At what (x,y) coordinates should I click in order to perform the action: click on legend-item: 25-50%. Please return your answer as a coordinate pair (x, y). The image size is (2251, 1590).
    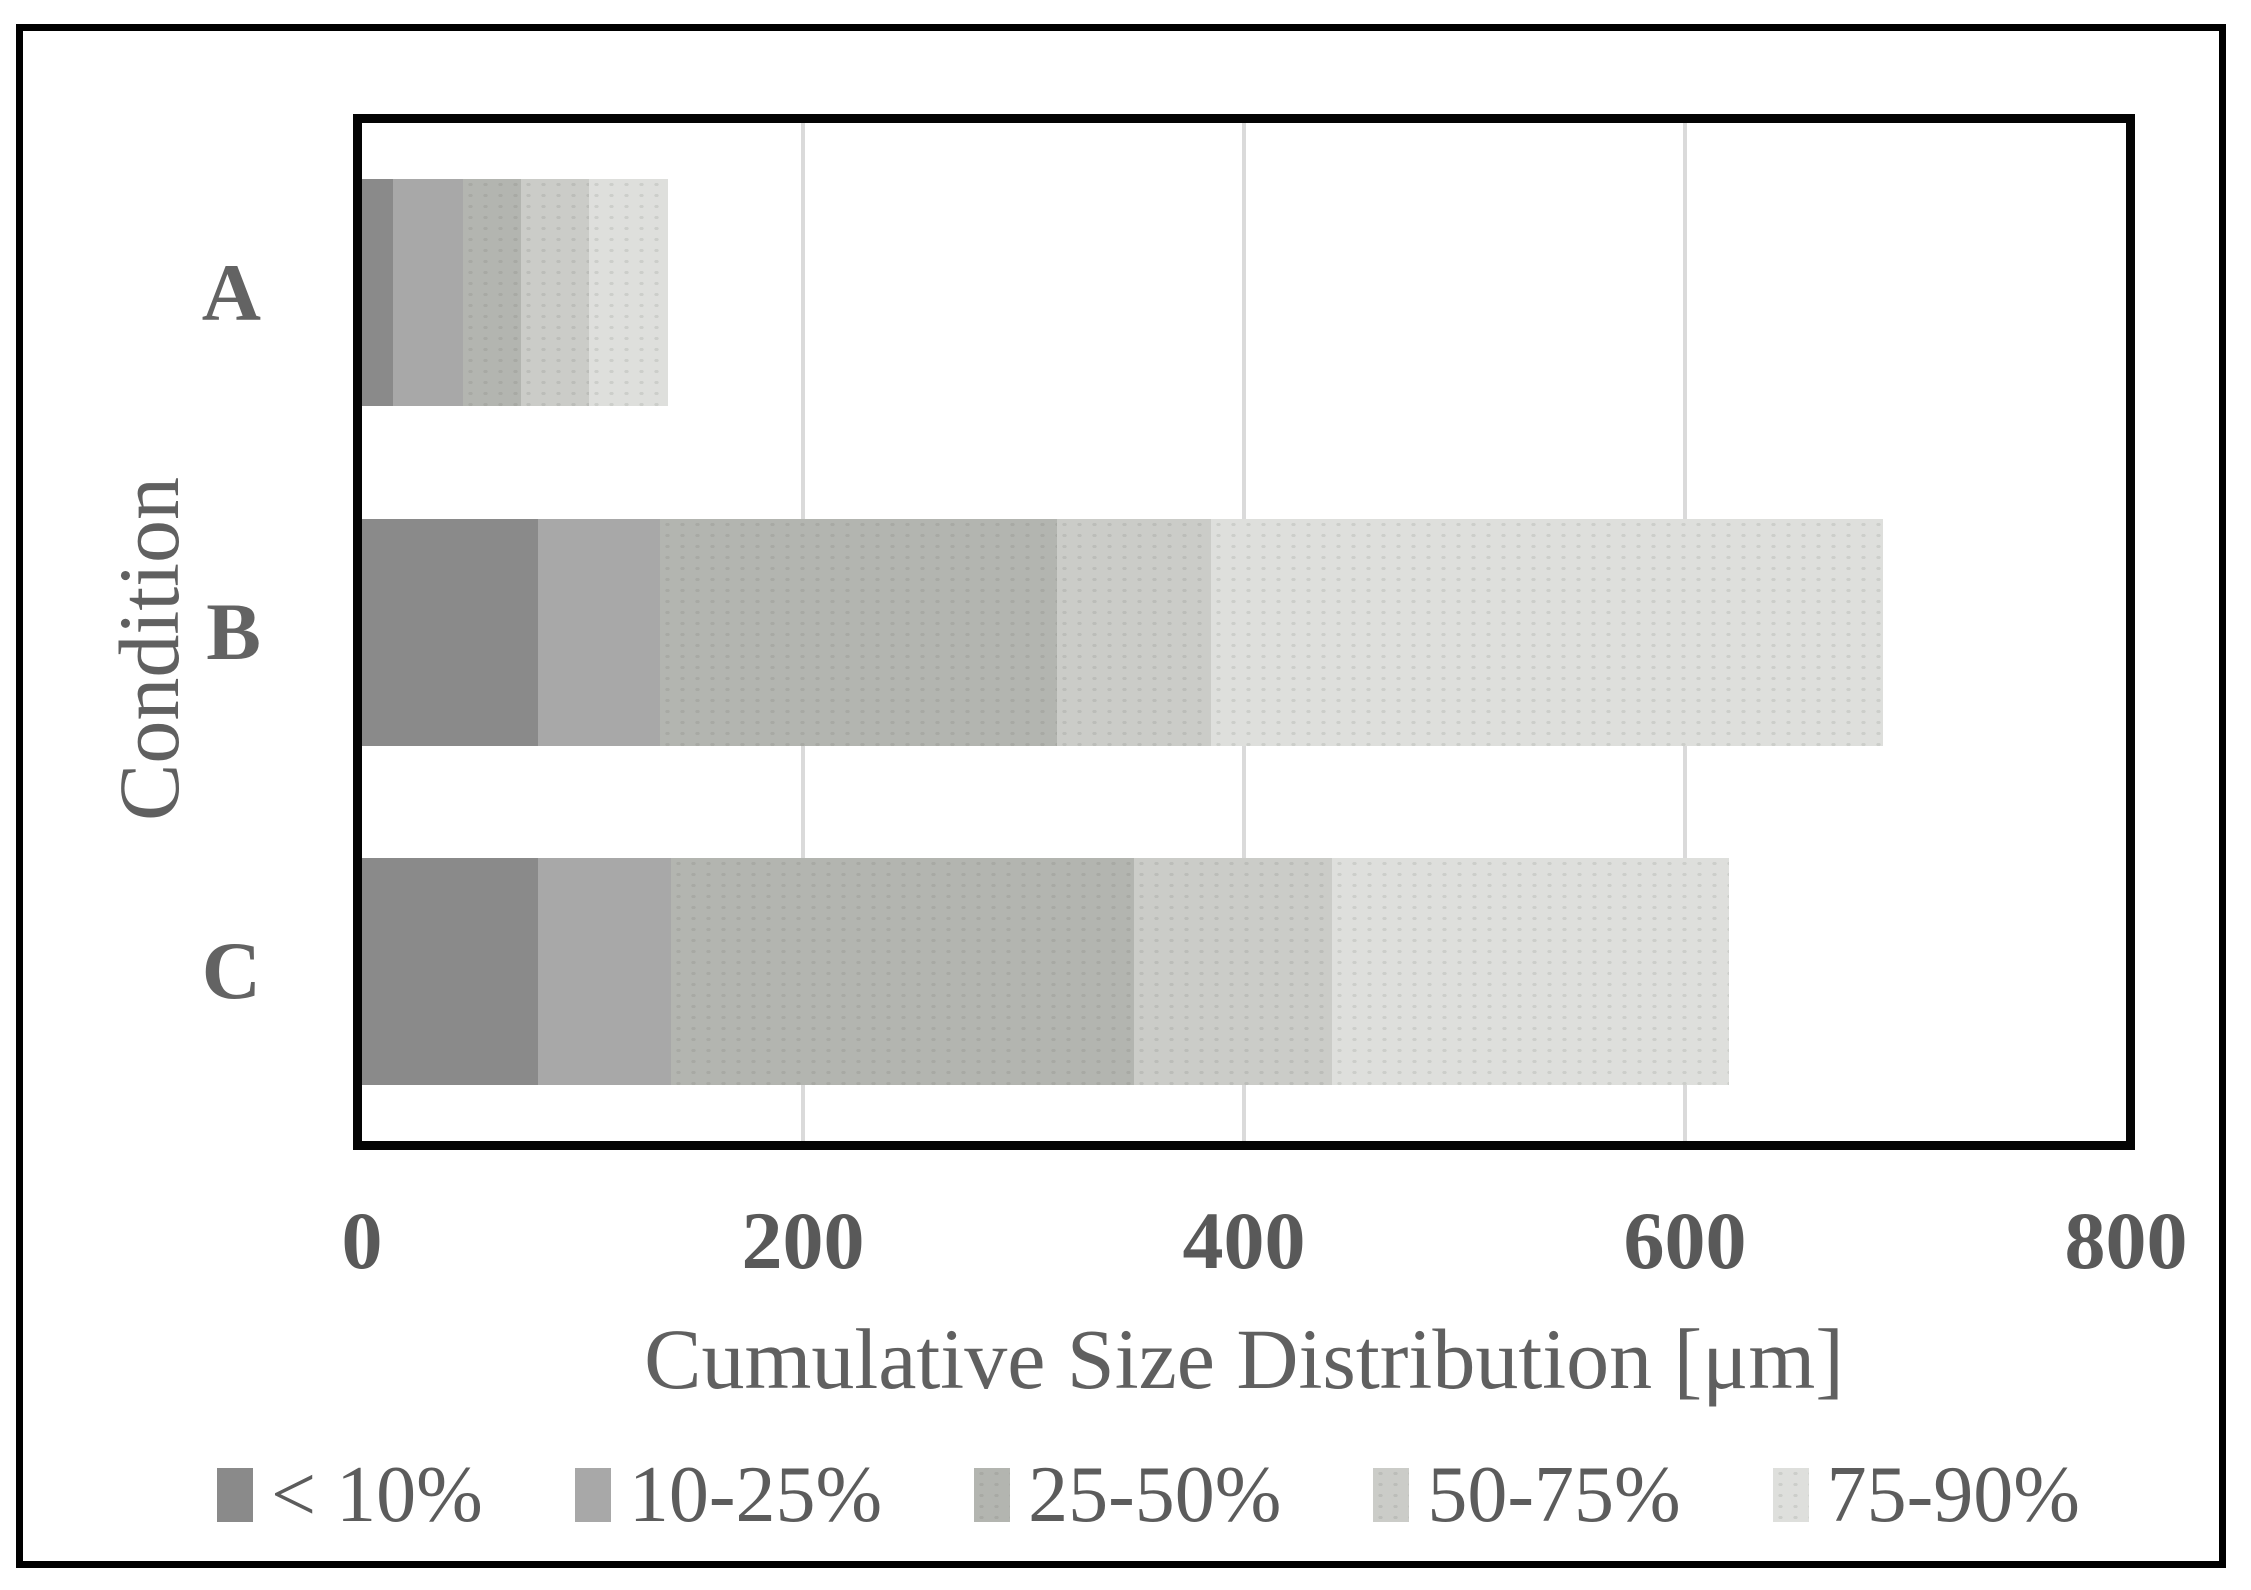
    Looking at the image, I should click on (1127, 1495).